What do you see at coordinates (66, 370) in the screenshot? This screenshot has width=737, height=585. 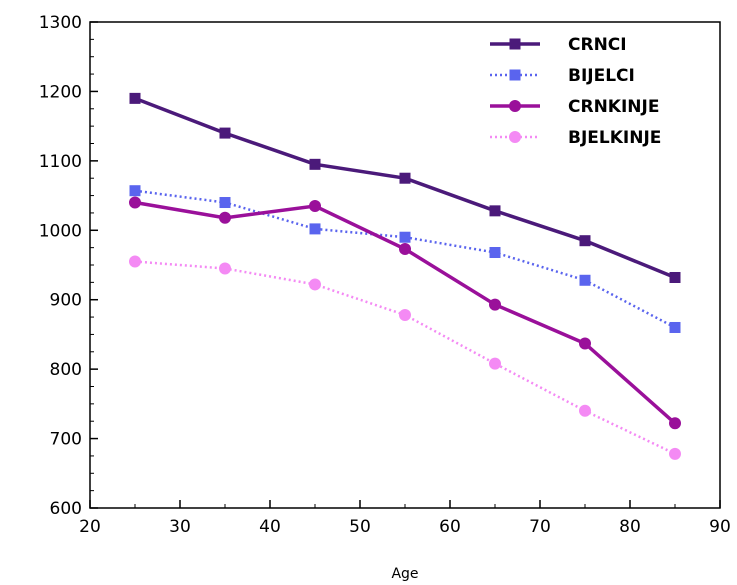 I see `y-tick-label: 800` at bounding box center [66, 370].